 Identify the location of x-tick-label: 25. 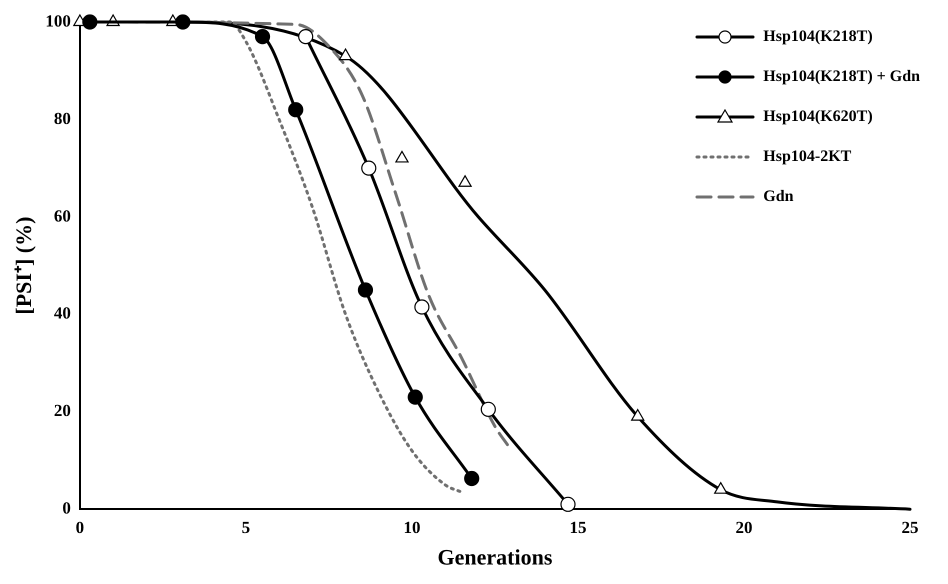
(910, 527).